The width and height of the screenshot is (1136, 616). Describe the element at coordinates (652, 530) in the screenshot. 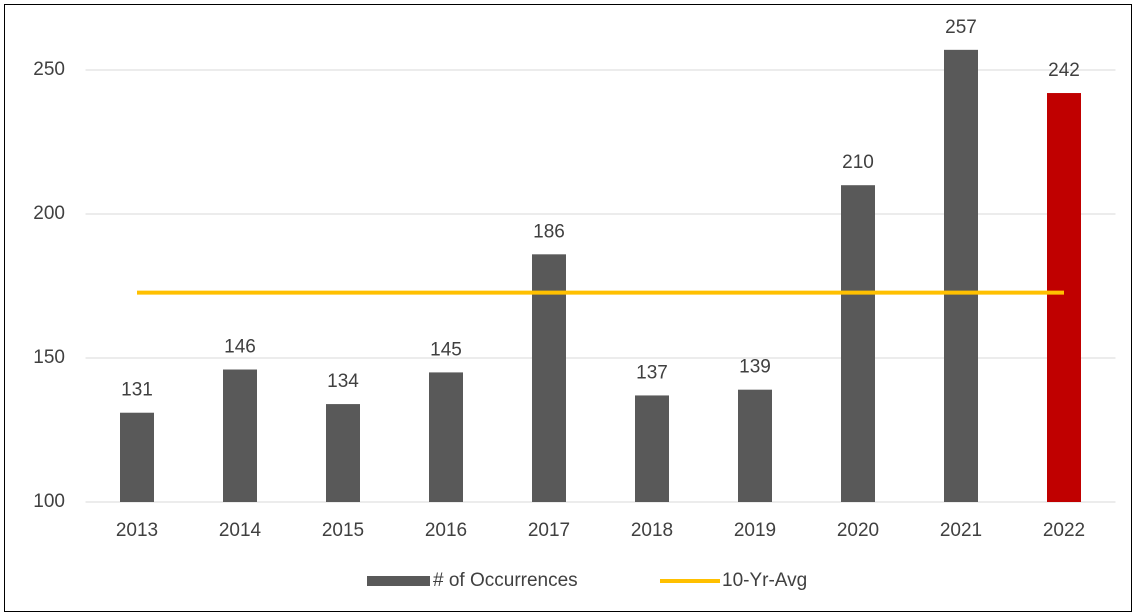

I see `x-tick-label: 2018` at that location.